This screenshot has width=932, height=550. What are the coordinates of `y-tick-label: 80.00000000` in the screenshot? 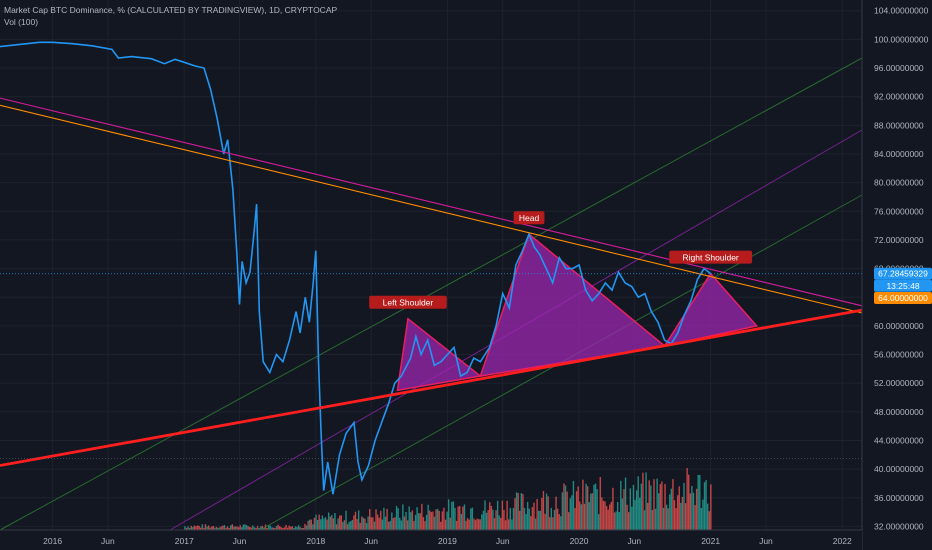 It's located at (899, 183).